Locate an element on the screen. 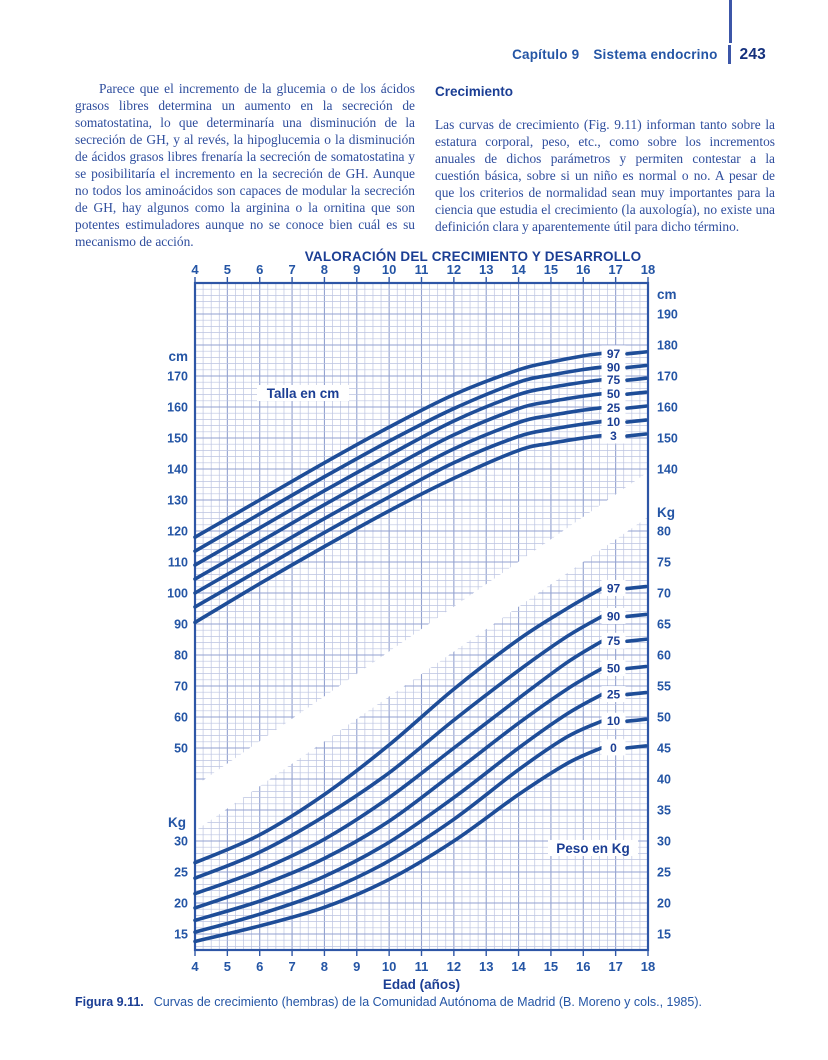 Image resolution: width=828 pixels, height=1060 pixels. x-tick-label-bottom: 5 is located at coordinates (227, 966).